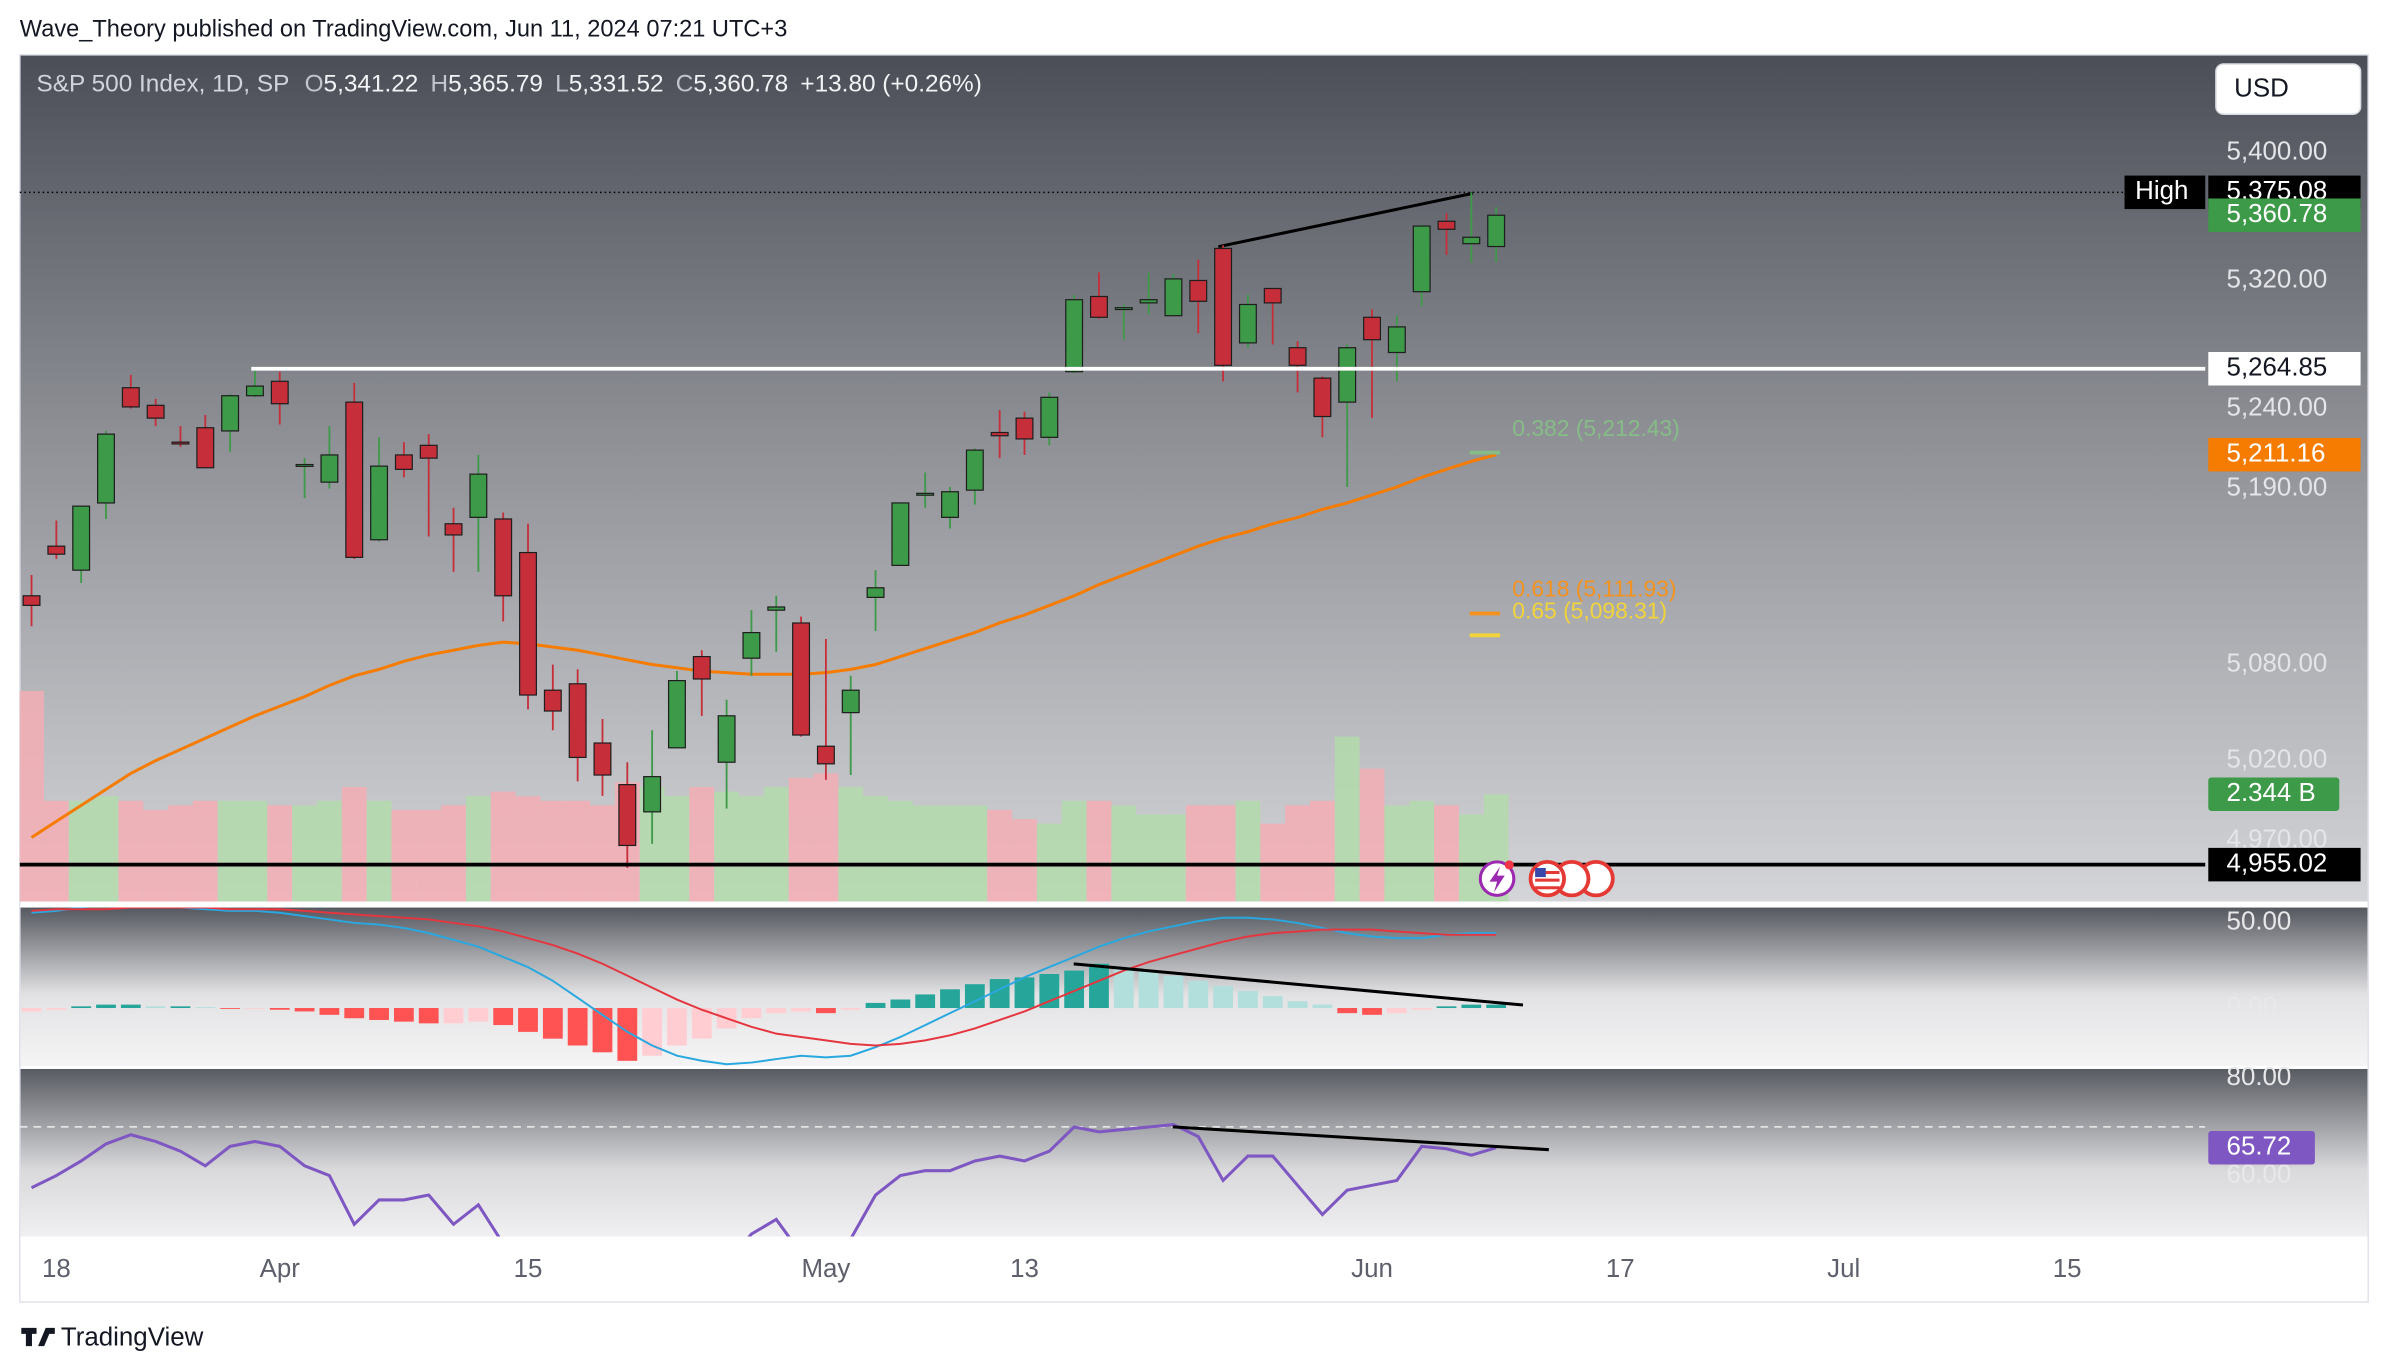 The height and width of the screenshot is (1372, 2388). What do you see at coordinates (56, 1269) in the screenshot?
I see `x-tick-label: 18` at bounding box center [56, 1269].